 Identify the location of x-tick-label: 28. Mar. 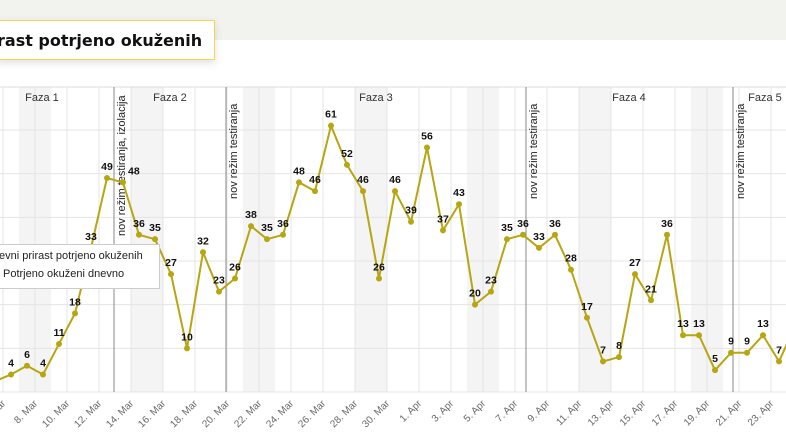
(344, 414).